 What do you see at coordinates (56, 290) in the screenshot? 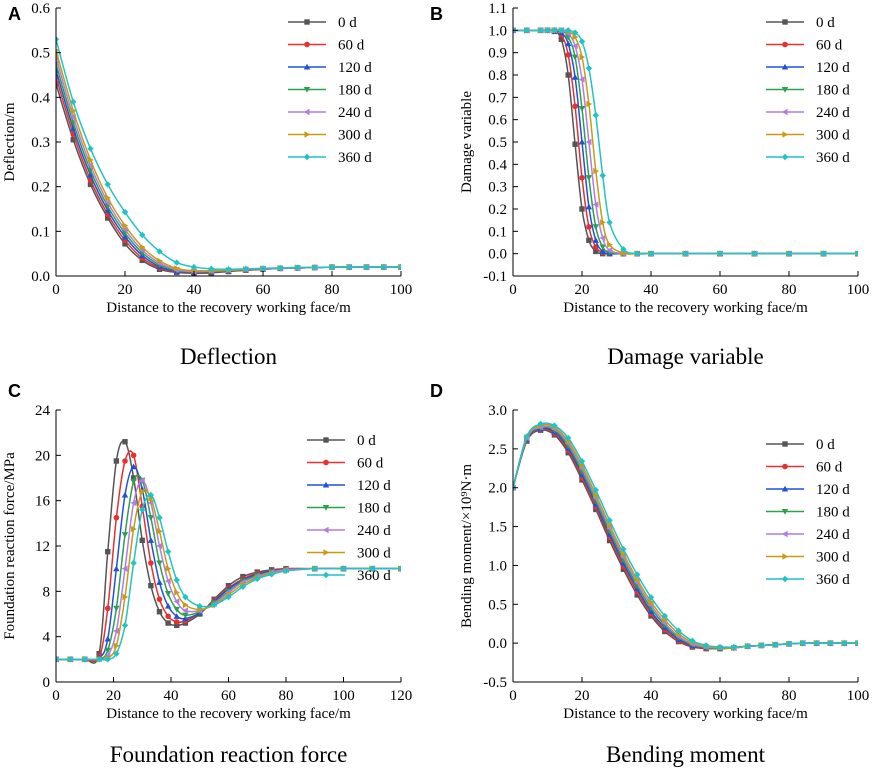
I see `x-tick-label: 0` at bounding box center [56, 290].